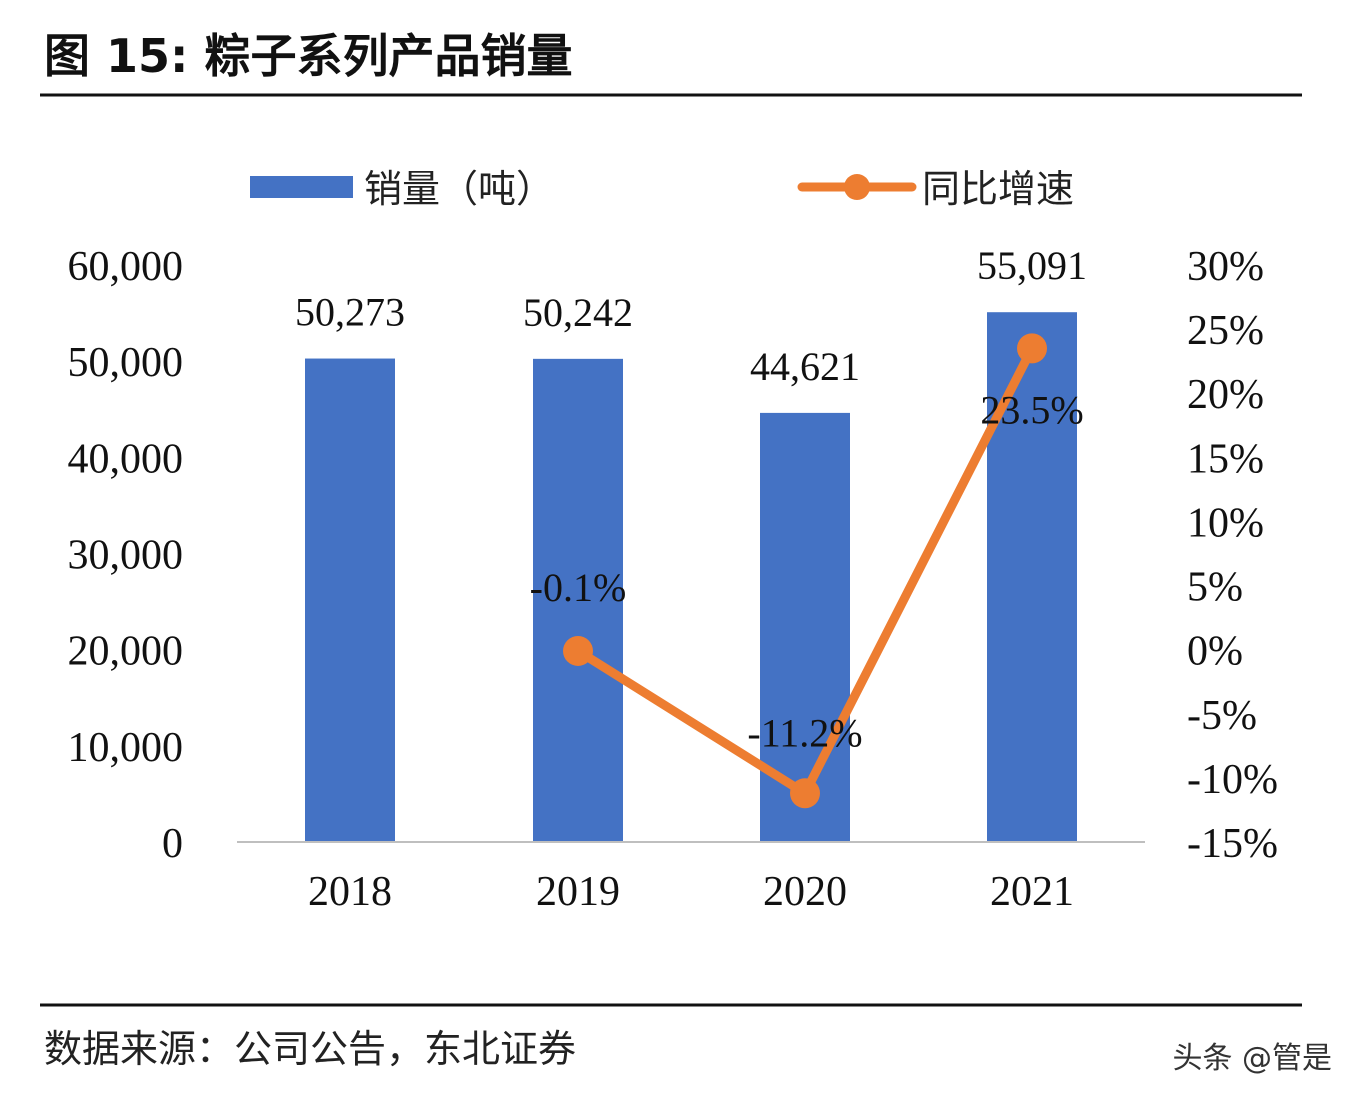  Describe the element at coordinates (126, 748) in the screenshot. I see `left-axis-tick: 10,000` at that location.